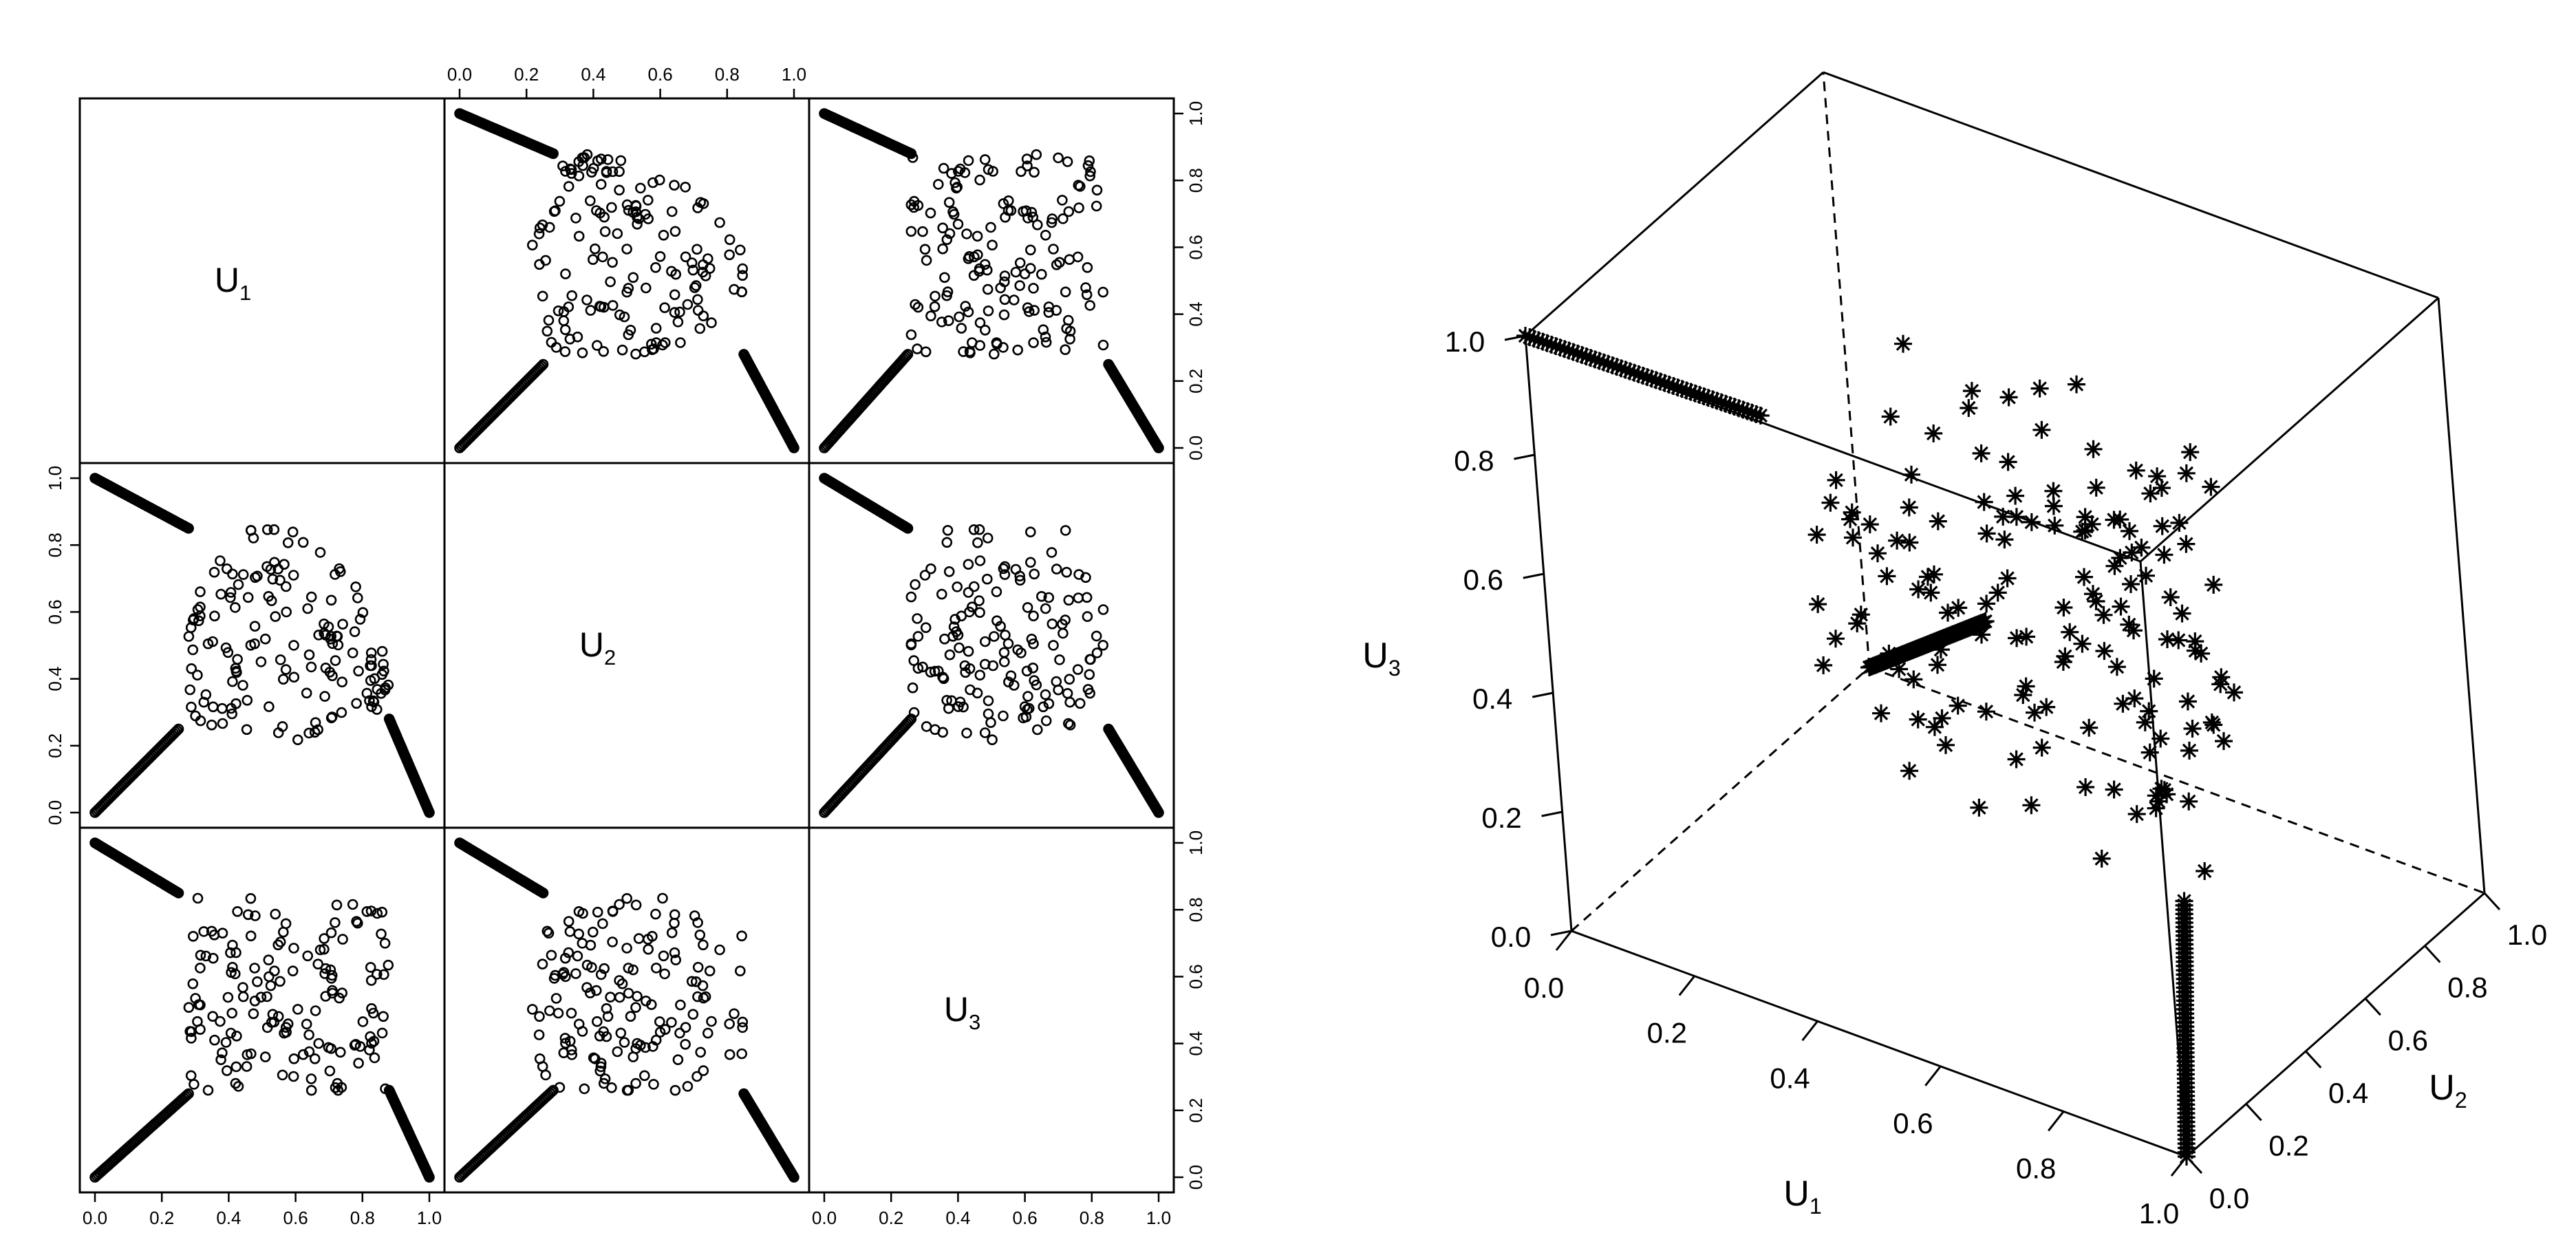  What do you see at coordinates (1492, 699) in the screenshot?
I see `tick-label: 0.4` at bounding box center [1492, 699].